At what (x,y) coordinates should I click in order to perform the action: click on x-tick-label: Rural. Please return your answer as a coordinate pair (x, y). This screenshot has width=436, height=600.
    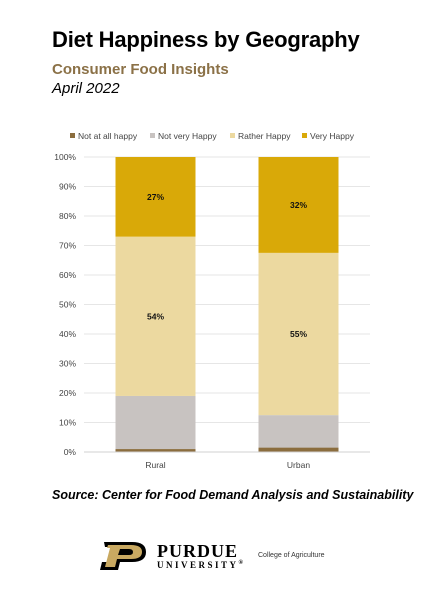
    Looking at the image, I should click on (155, 465).